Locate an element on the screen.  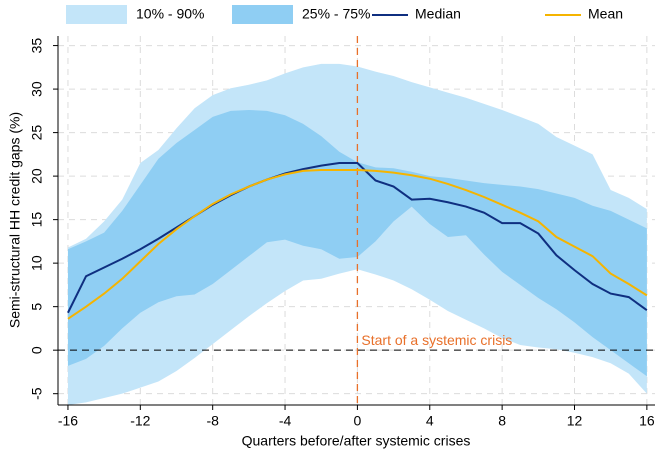
annotation: Start of a systemic crisis is located at coordinates (436, 340).